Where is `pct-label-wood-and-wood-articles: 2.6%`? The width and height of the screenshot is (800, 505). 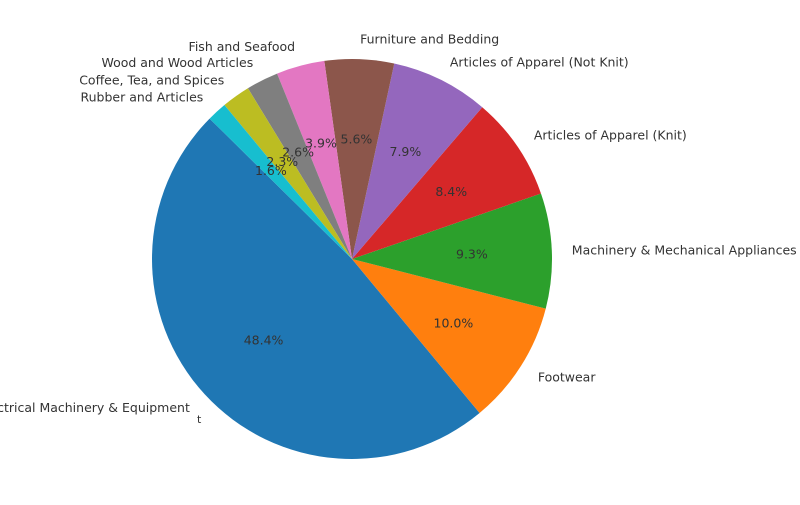 pct-label-wood-and-wood-articles: 2.6% is located at coordinates (298, 151).